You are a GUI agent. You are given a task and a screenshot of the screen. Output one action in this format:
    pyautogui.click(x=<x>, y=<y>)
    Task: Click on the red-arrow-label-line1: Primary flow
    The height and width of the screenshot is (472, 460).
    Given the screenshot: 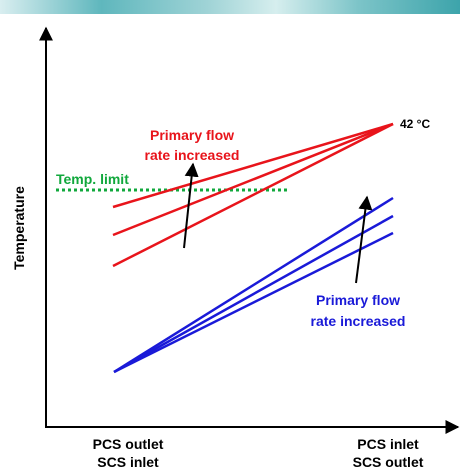 What is the action you would take?
    pyautogui.click(x=192, y=135)
    